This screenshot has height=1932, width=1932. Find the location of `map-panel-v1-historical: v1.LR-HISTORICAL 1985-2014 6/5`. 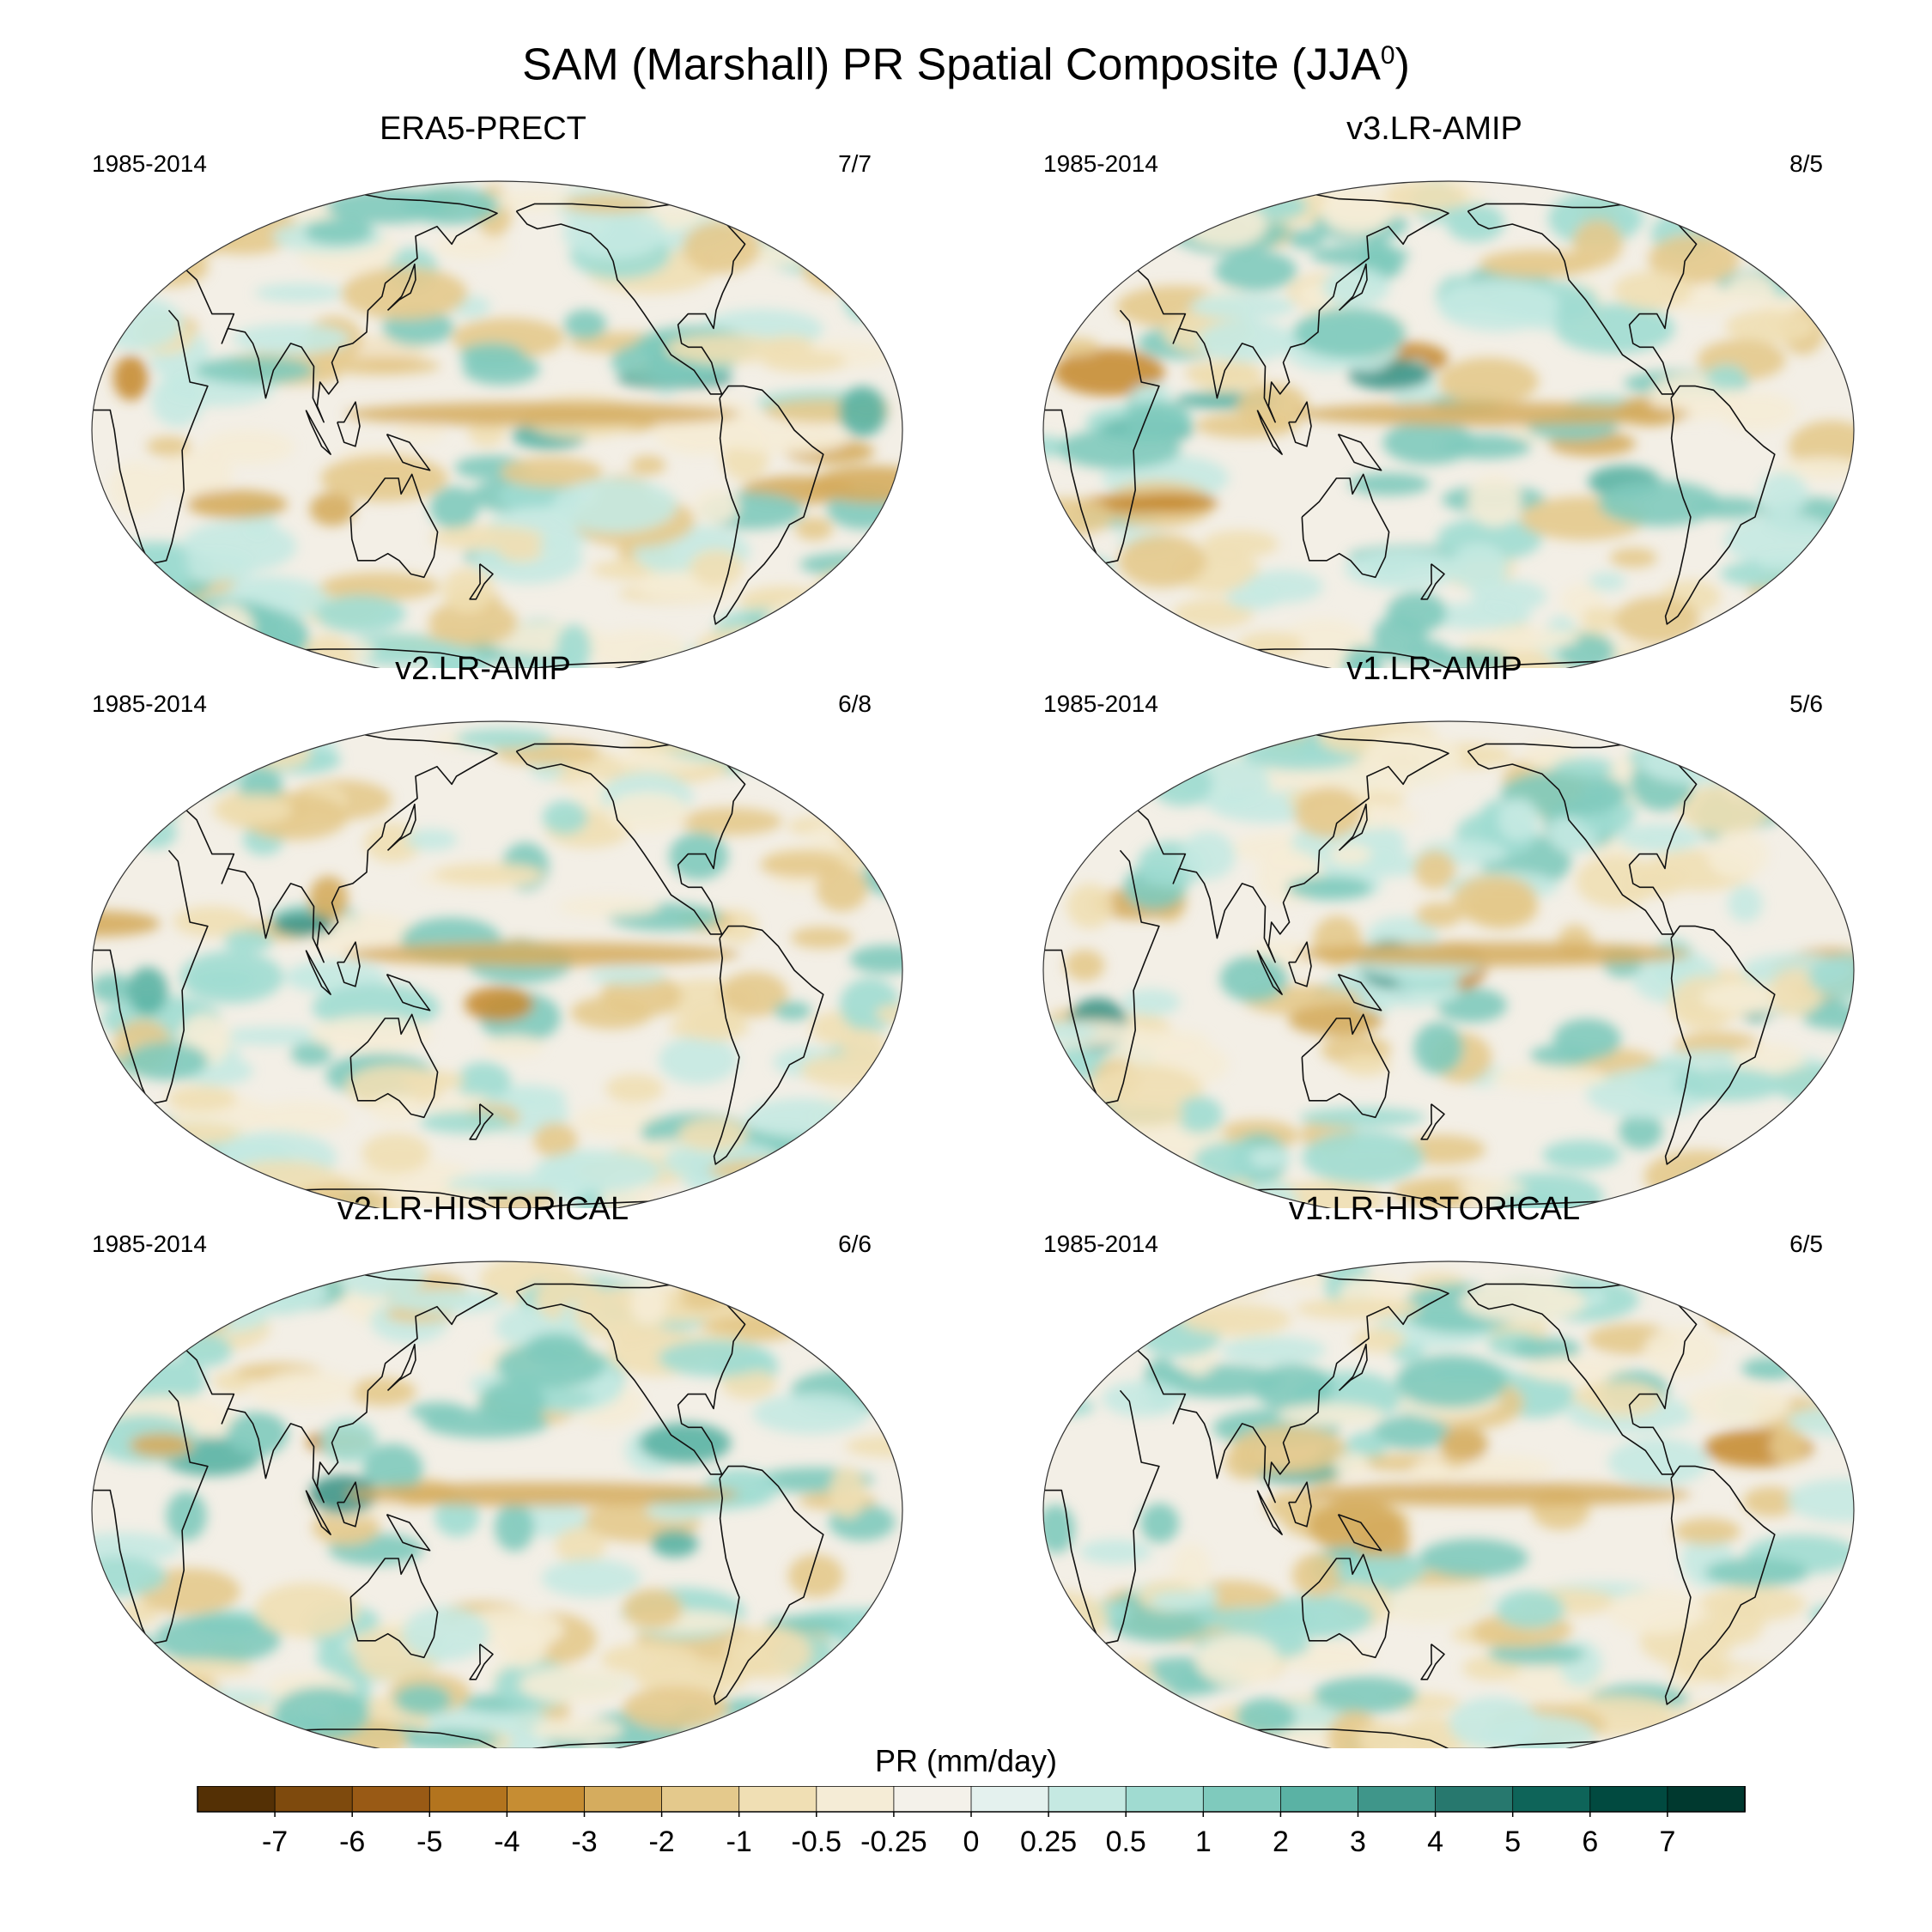

map-panel-v1-historical: v1.LR-HISTORICAL 1985-2014 6/5 is located at coordinates (1434, 1469).